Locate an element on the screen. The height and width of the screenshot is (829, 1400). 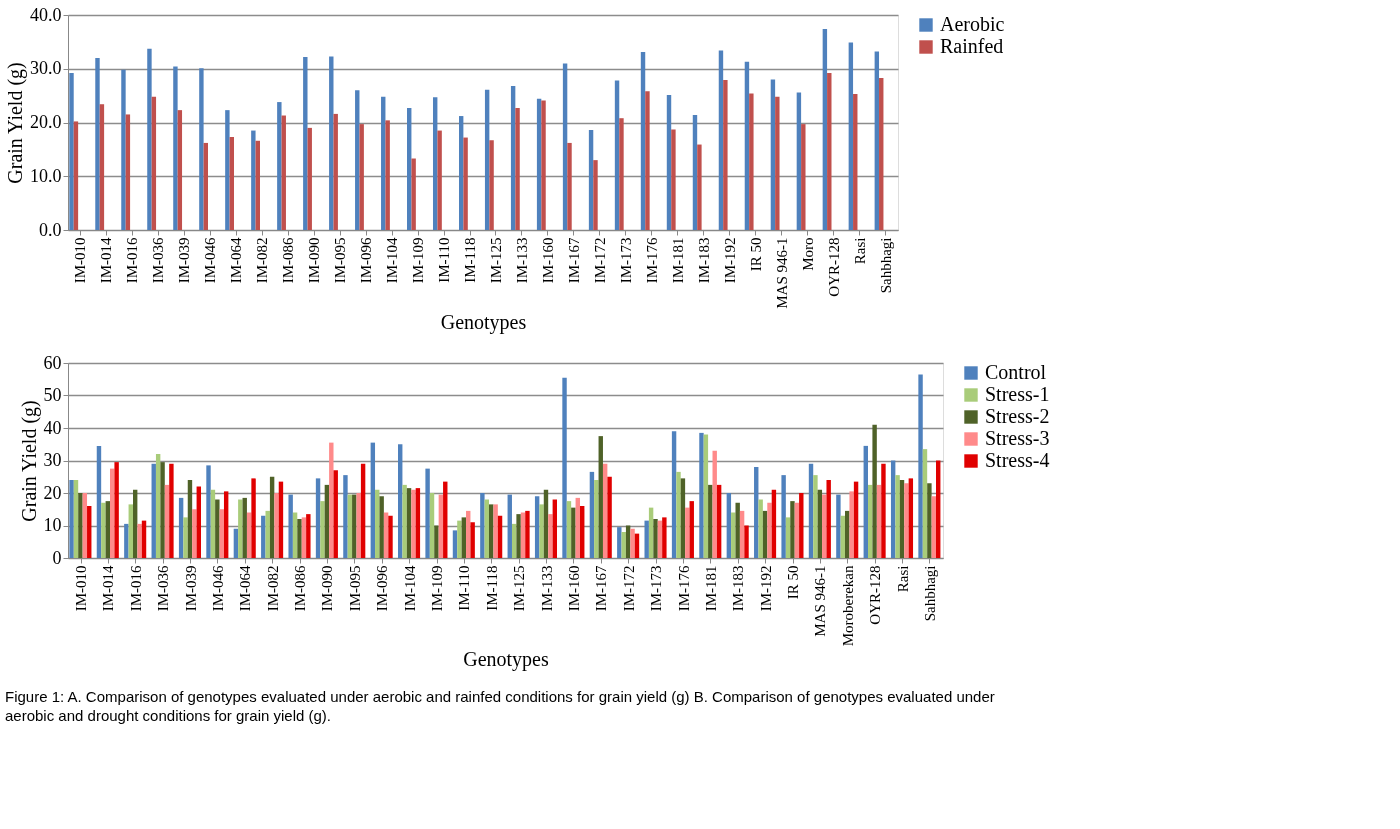
x-tick-label: IM-176 is located at coordinates (651, 260).